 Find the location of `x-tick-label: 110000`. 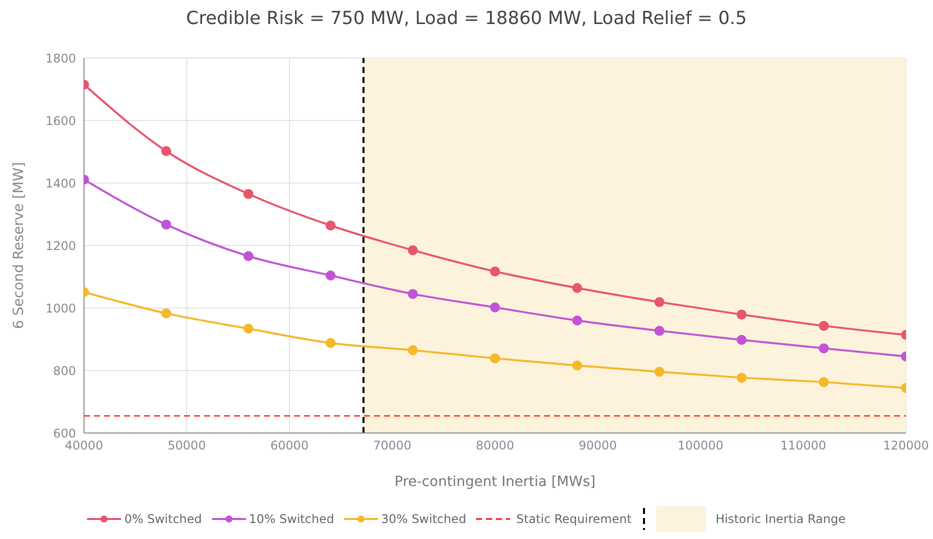

x-tick-label: 110000 is located at coordinates (803, 445).